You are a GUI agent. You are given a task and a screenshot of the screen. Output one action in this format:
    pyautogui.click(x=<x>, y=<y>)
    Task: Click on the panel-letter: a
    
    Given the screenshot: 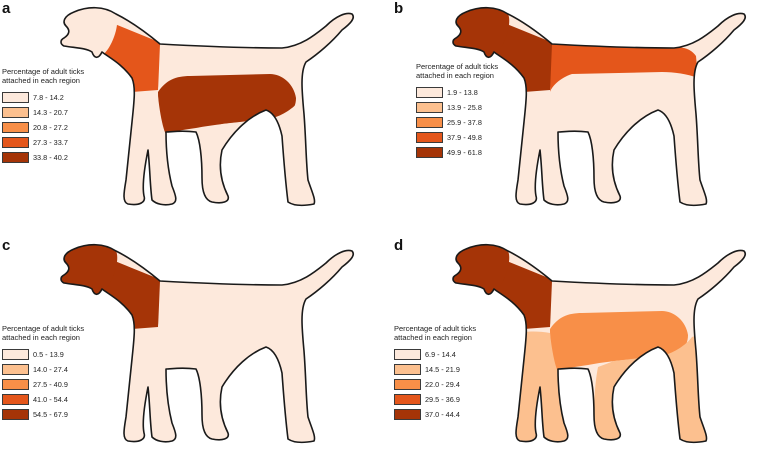 What is the action you would take?
    pyautogui.click(x=6, y=8)
    